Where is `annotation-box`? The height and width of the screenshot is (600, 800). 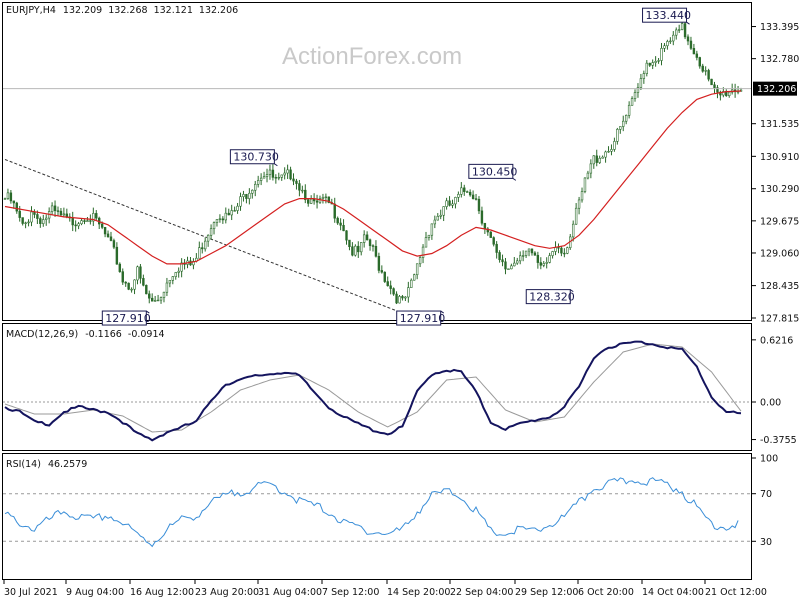
annotation-box is located at coordinates (124, 318).